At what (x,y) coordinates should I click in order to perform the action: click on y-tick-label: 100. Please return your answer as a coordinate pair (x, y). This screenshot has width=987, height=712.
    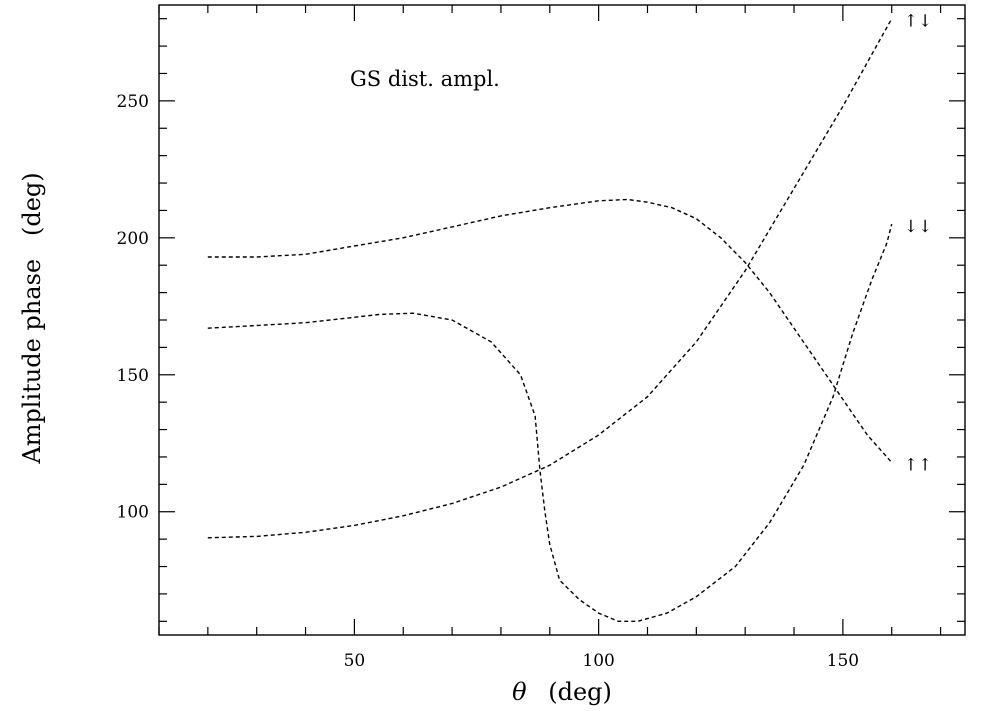
    Looking at the image, I should click on (133, 513).